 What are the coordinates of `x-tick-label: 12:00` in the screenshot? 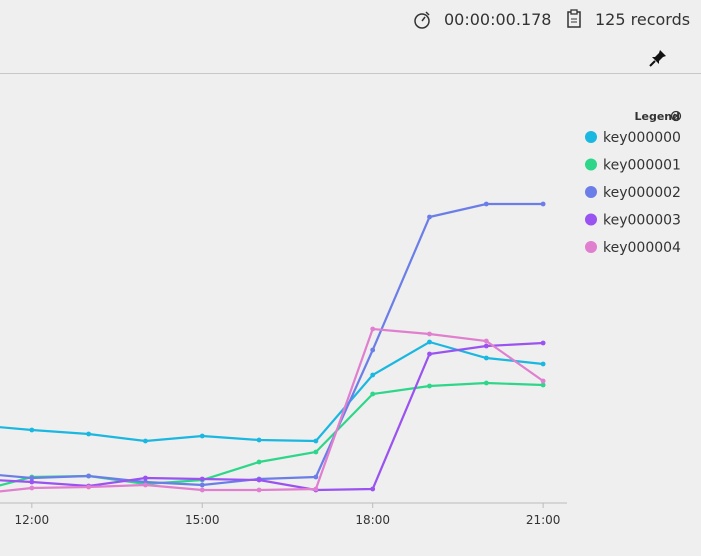 It's located at (32, 520).